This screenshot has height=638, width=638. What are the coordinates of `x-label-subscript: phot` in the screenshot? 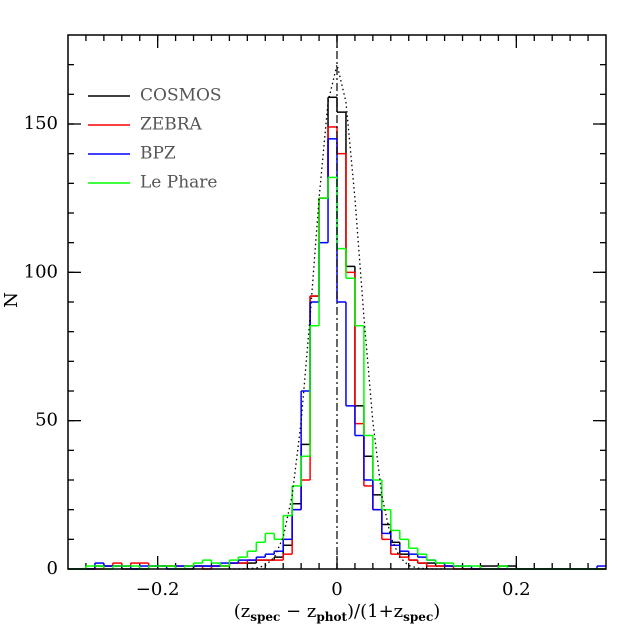 It's located at (331, 617).